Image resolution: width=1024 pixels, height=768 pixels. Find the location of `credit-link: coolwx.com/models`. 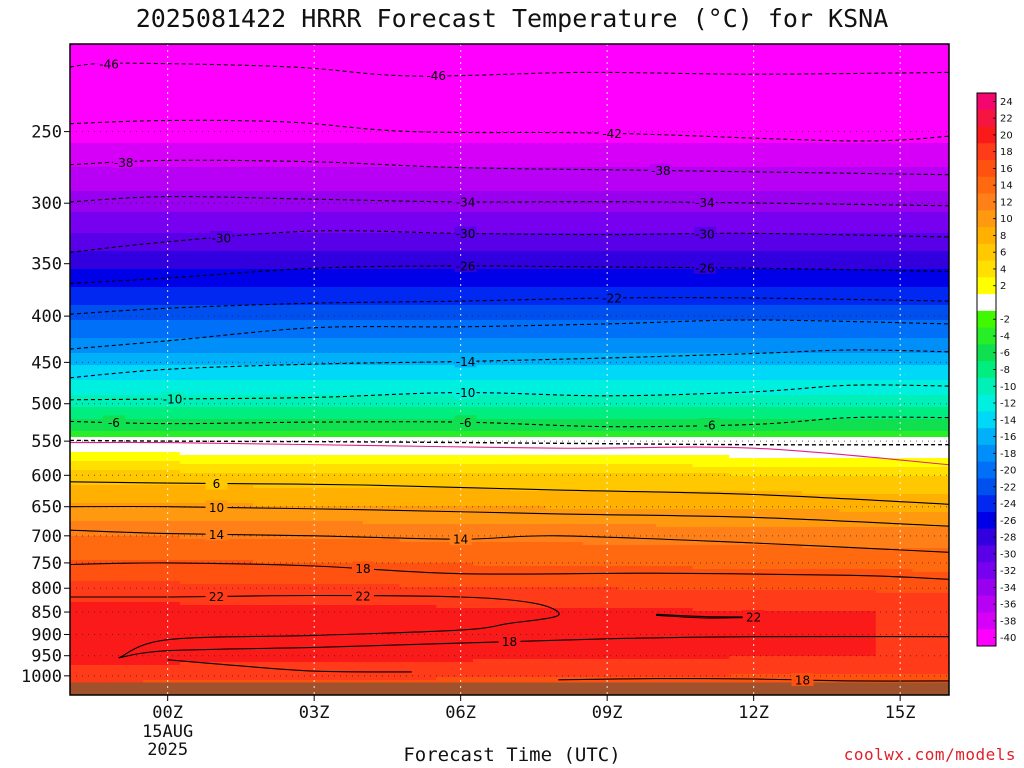

credit-link: coolwx.com/models is located at coordinates (929, 754).